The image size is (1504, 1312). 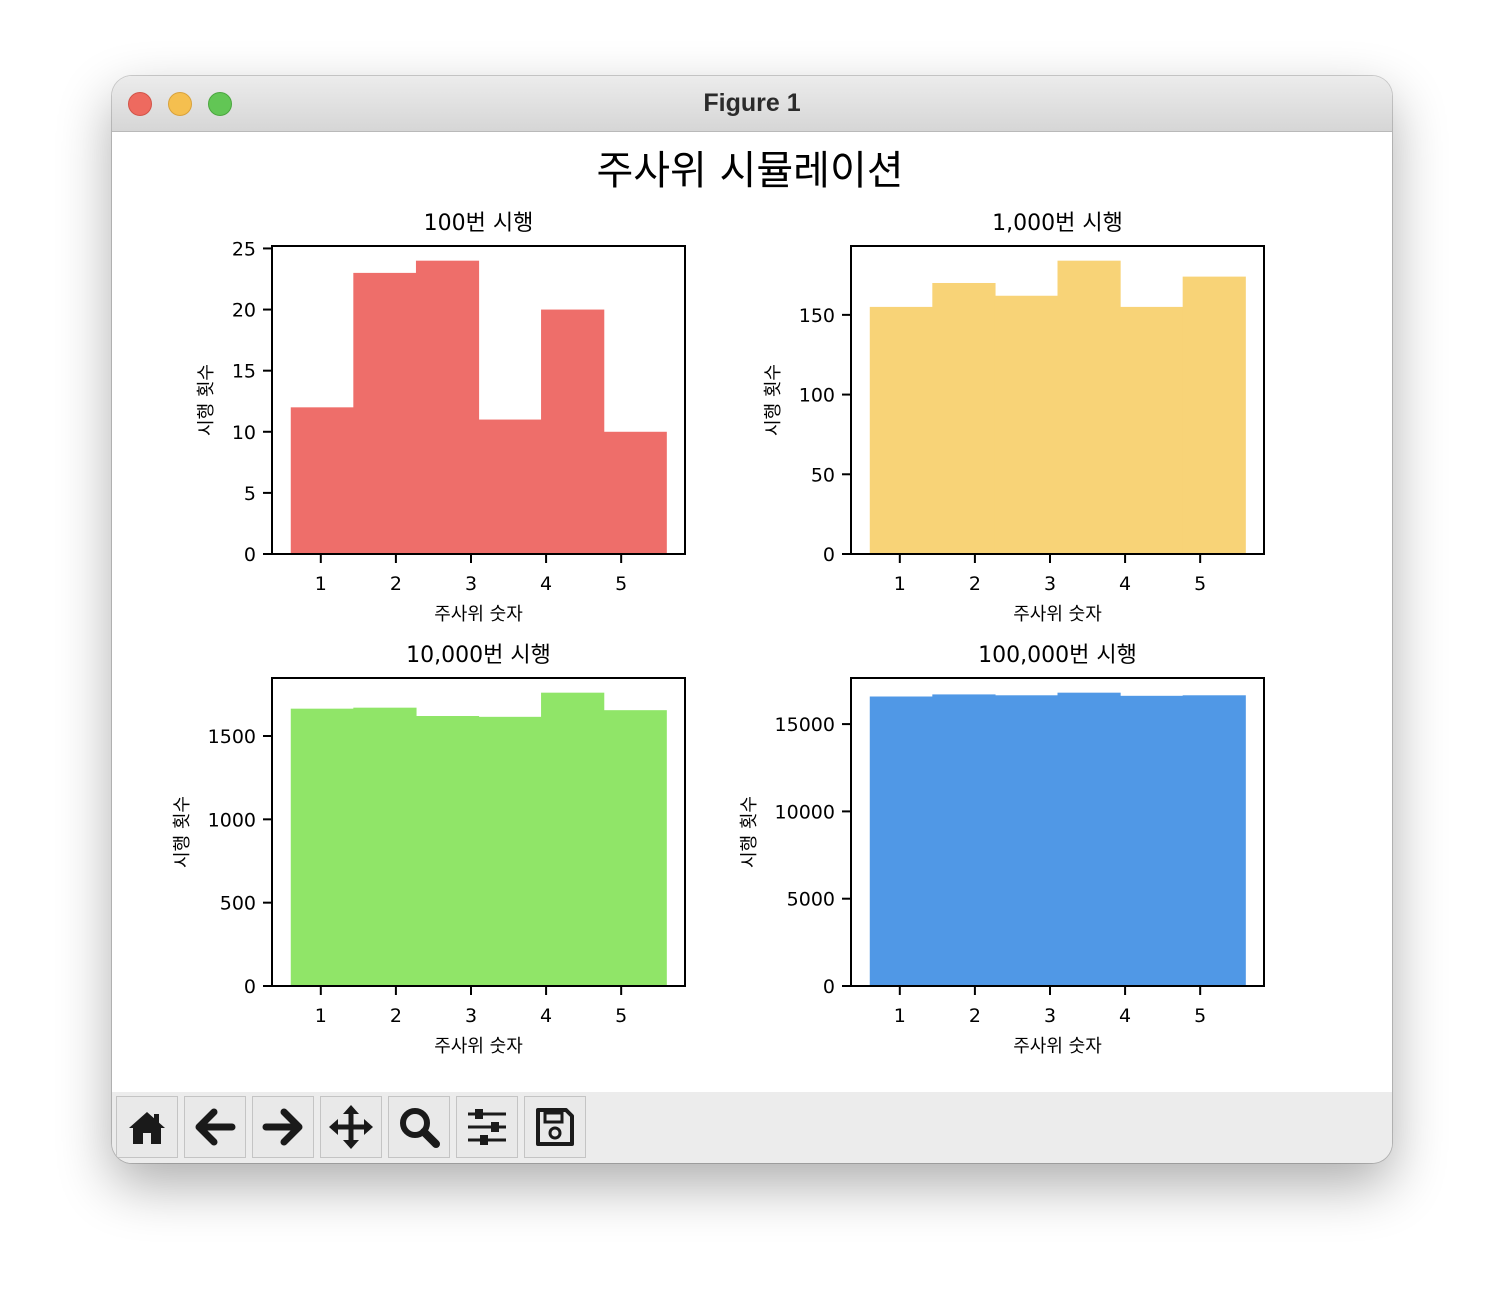 I want to click on window-title: Figure 1, so click(x=752, y=103).